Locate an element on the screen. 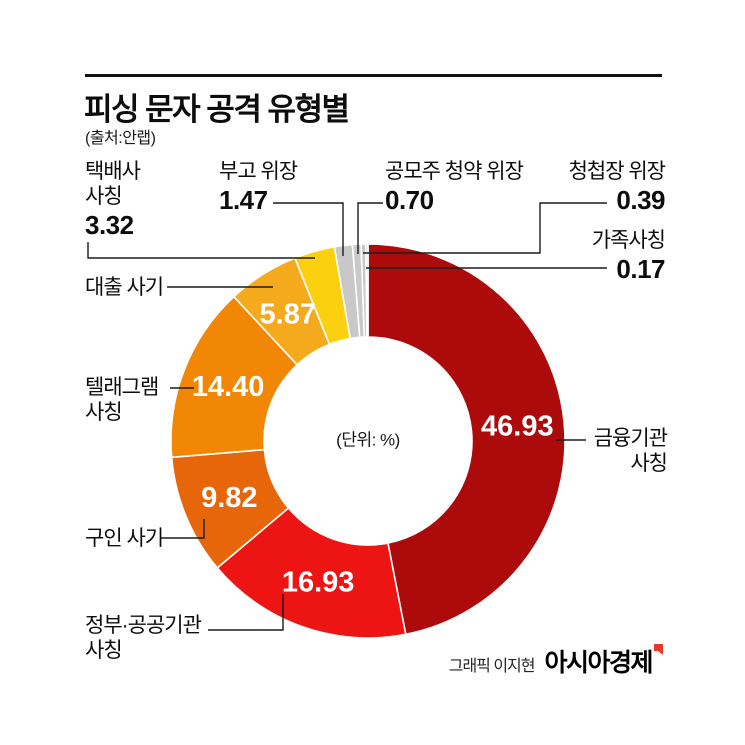 This screenshot has height=745, width=745. callout-telegram: 텔래그램 사칭 is located at coordinates (122, 400).